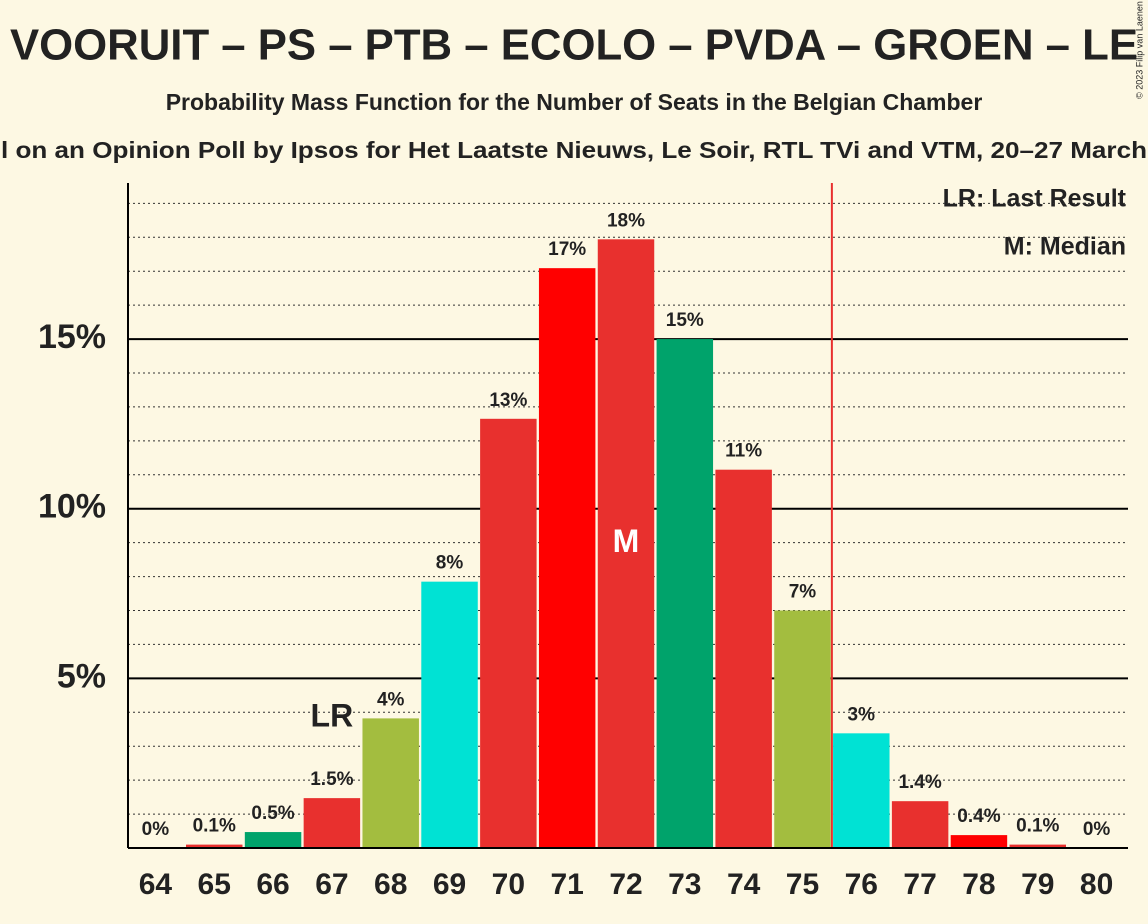 Image resolution: width=1148 pixels, height=924 pixels. Describe the element at coordinates (978, 884) in the screenshot. I see `x-tick-label: 78` at that location.